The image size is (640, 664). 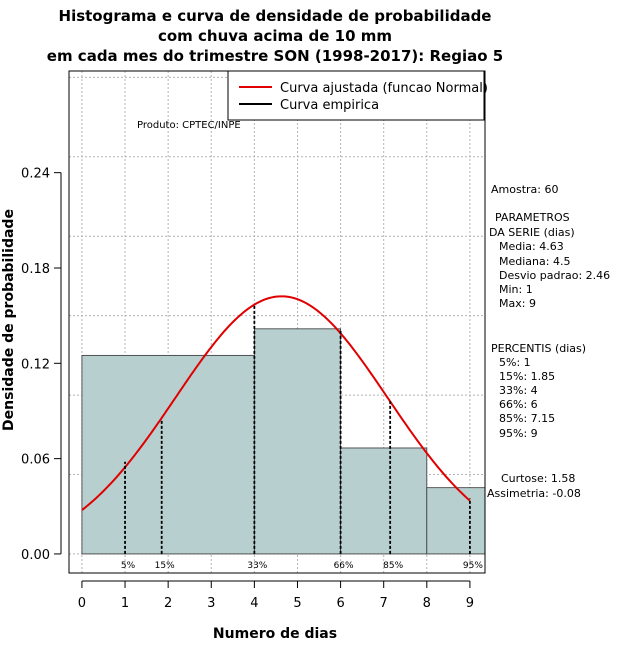 I want to click on x-axis-label: Numero de dias, so click(x=275, y=634).